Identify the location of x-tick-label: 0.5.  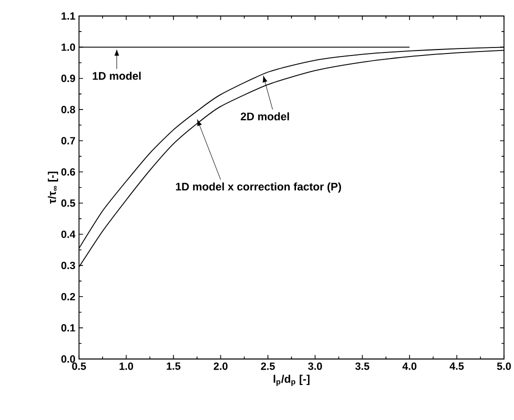
(79, 366).